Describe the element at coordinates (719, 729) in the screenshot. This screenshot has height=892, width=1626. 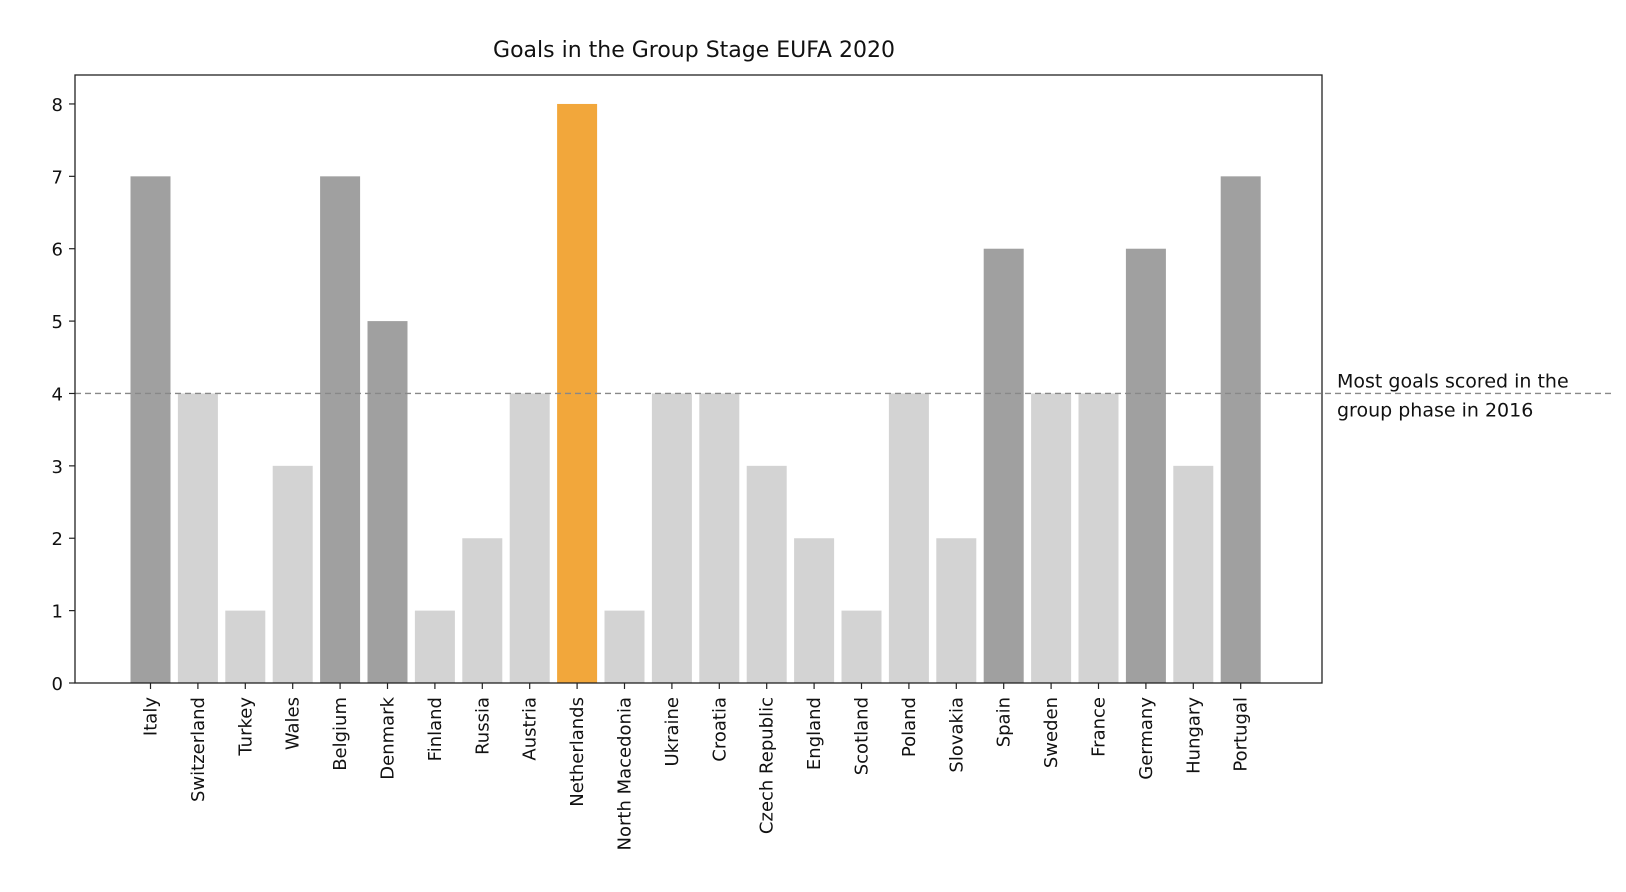
I see `x-tick-label-croatia: Croatia` at that location.